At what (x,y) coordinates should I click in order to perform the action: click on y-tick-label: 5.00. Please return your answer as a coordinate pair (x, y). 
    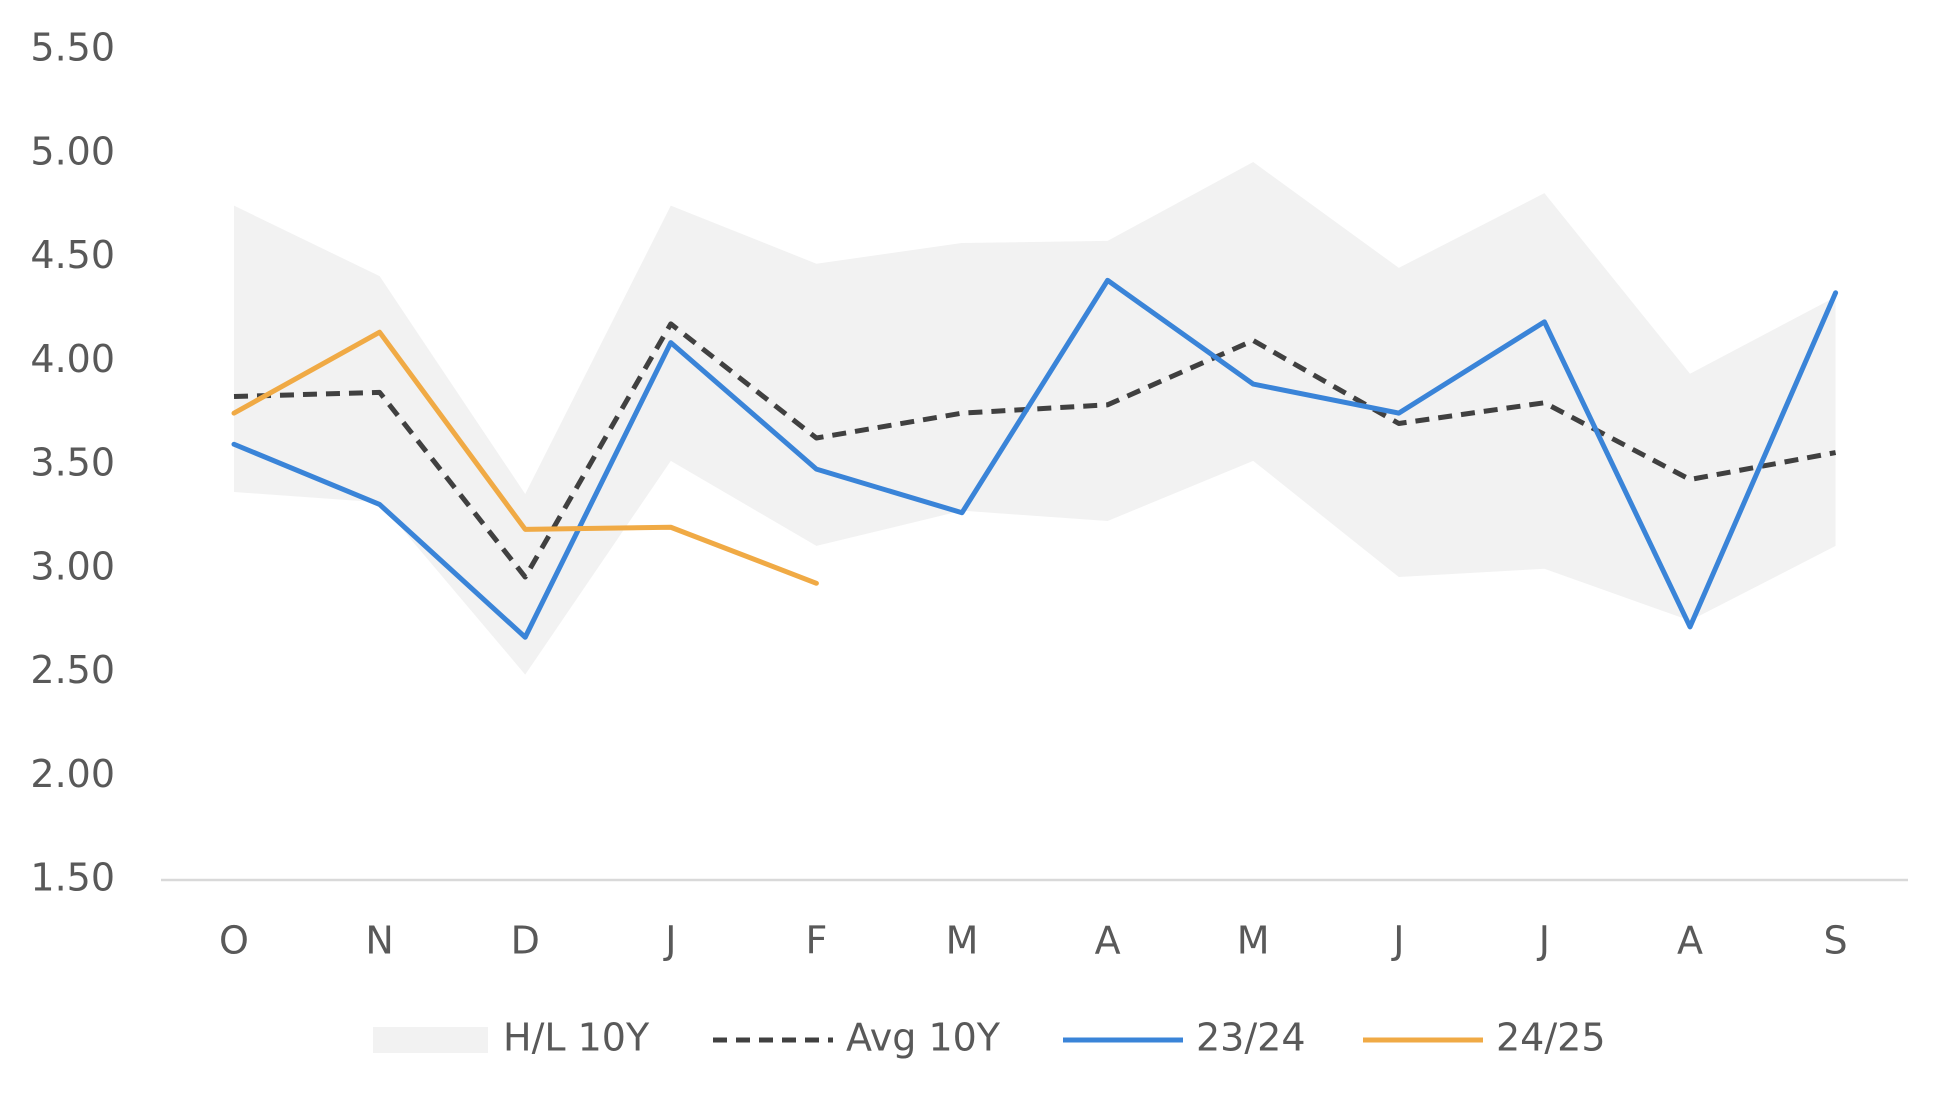
    Looking at the image, I should click on (72, 151).